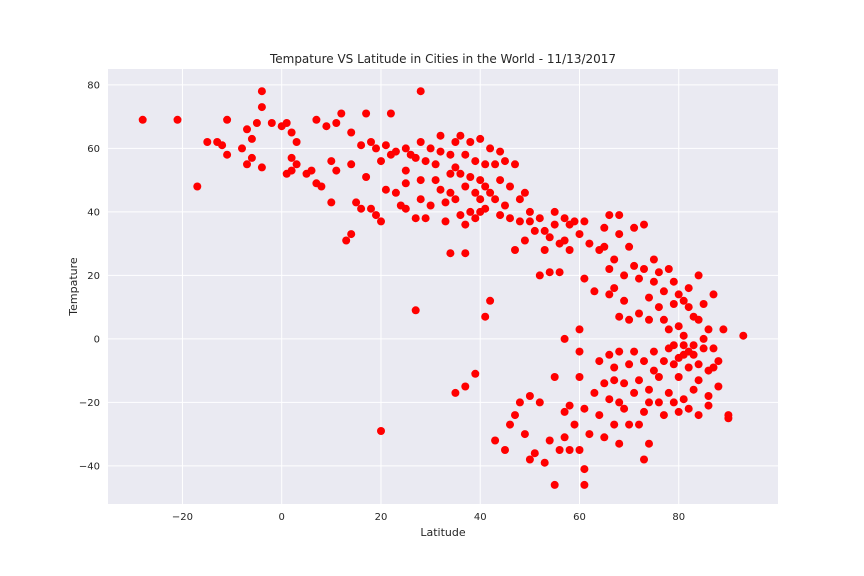 This screenshot has height=576, width=864. What do you see at coordinates (97, 339) in the screenshot?
I see `y-tick-label: 0` at bounding box center [97, 339].